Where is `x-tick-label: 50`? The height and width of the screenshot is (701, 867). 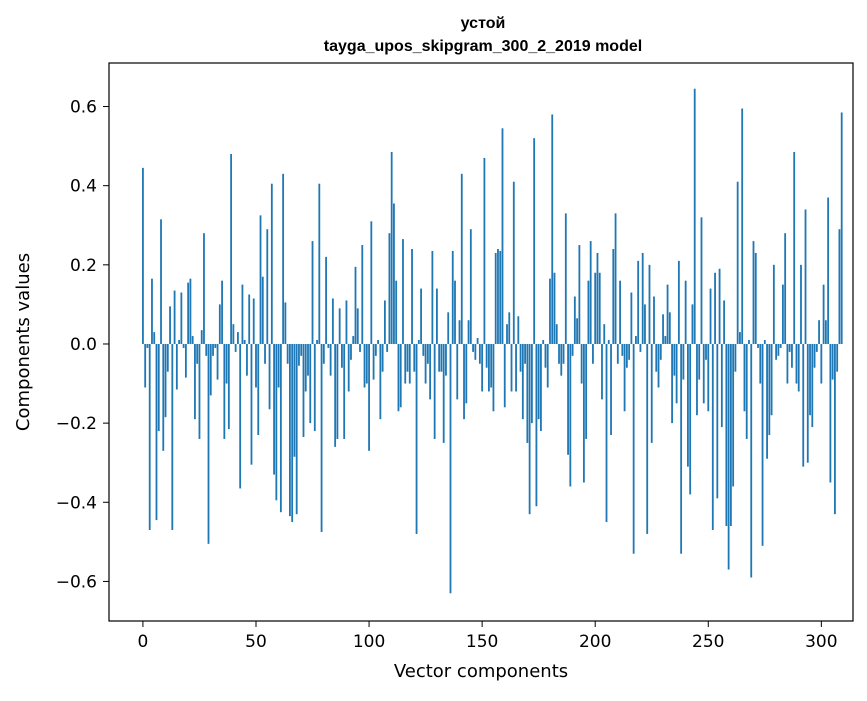
x-tick-label: 50 is located at coordinates (256, 642).